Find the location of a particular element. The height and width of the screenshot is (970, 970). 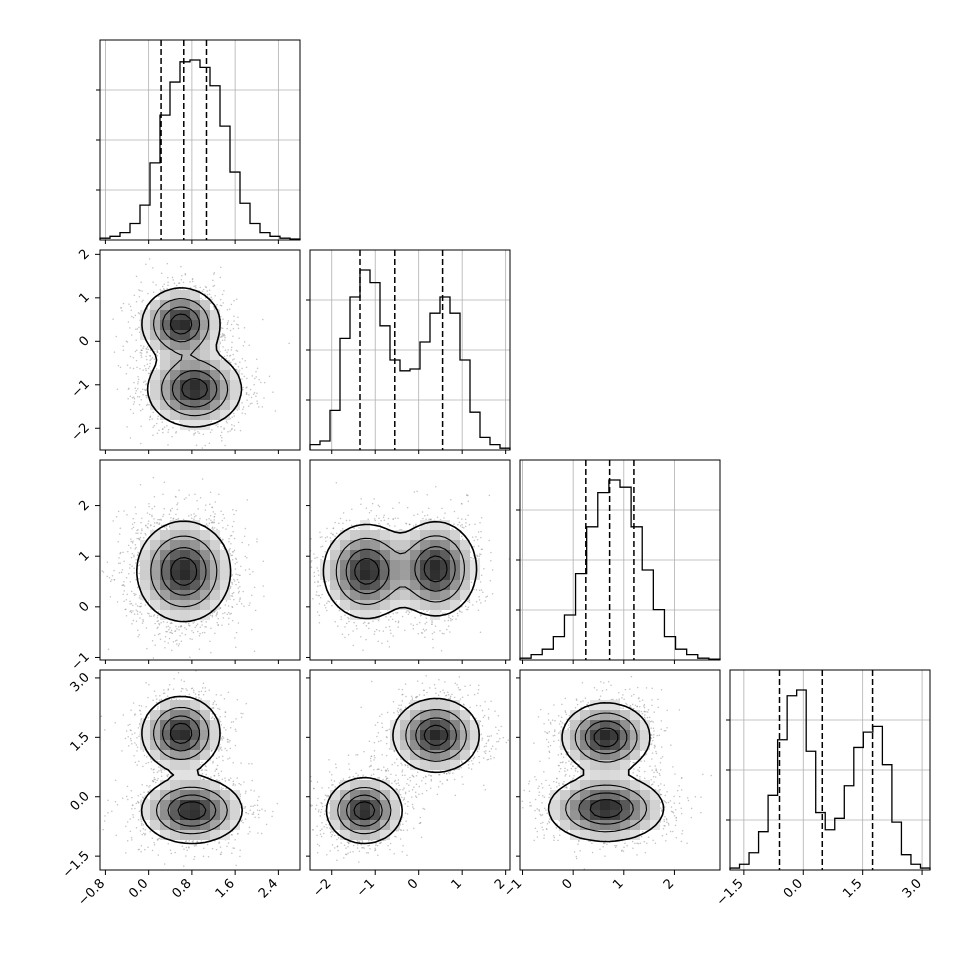

histogram-bars is located at coordinates (410, 359).